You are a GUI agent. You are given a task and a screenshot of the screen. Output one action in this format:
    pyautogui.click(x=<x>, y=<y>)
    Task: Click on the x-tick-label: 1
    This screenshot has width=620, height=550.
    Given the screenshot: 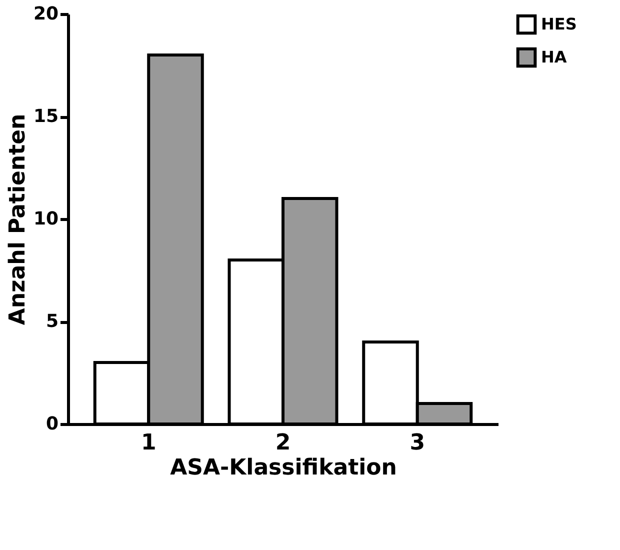 What is the action you would take?
    pyautogui.click(x=148, y=443)
    